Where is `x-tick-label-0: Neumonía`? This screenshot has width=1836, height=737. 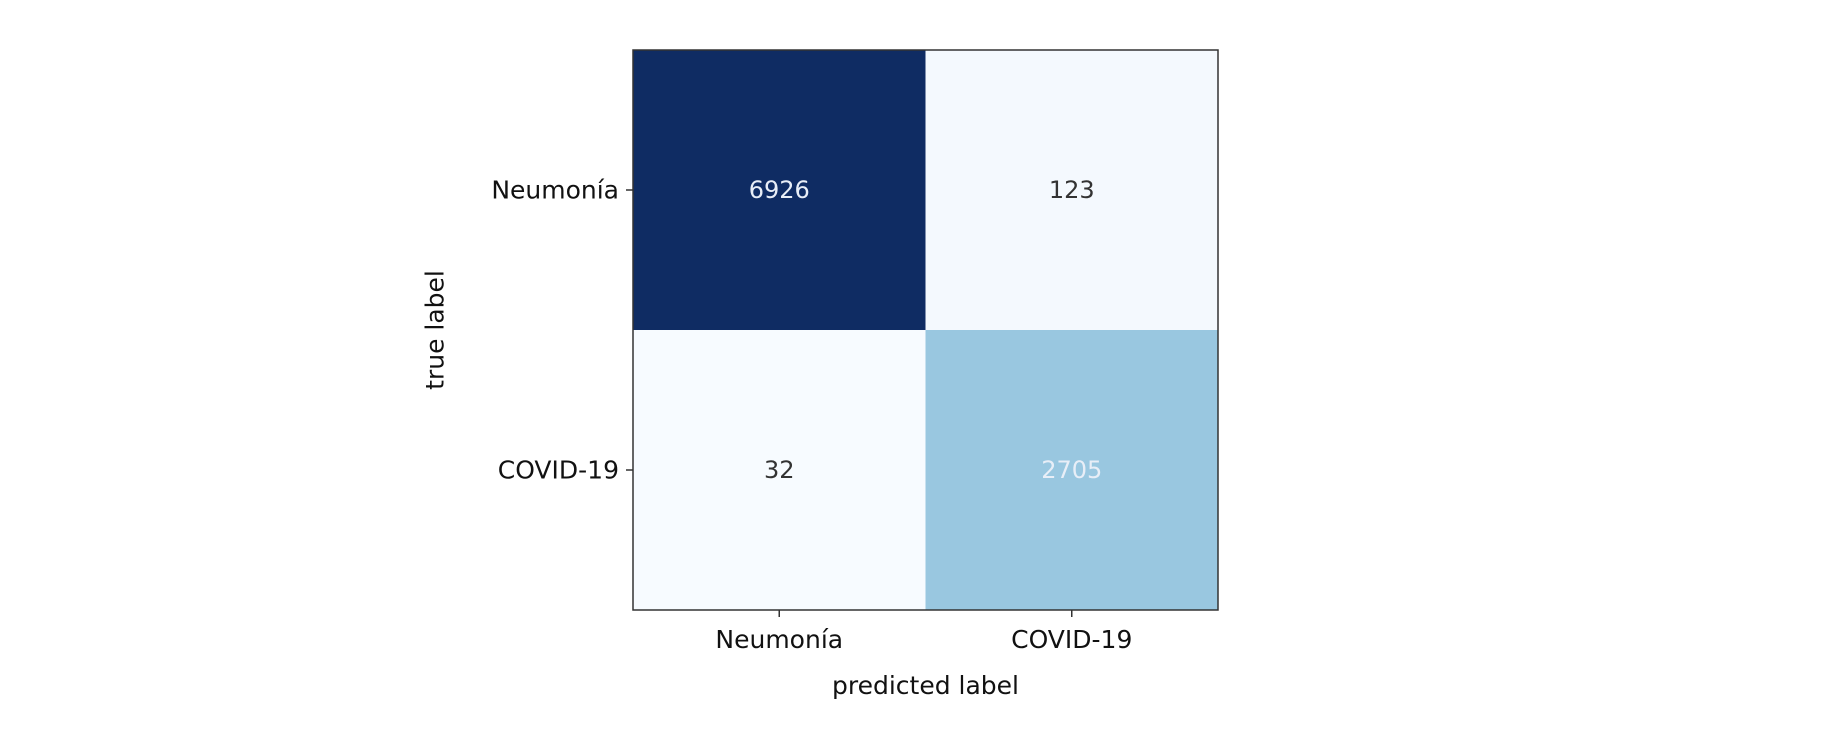
x-tick-label-0: Neumonía is located at coordinates (779, 639).